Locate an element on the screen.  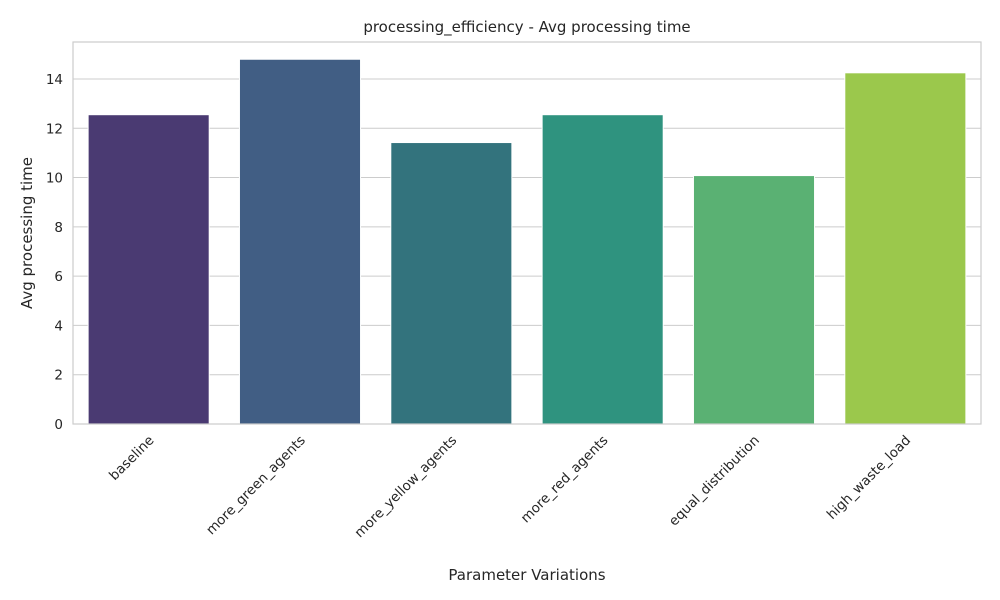
x-tick-label: high_waste_load is located at coordinates (869, 478).